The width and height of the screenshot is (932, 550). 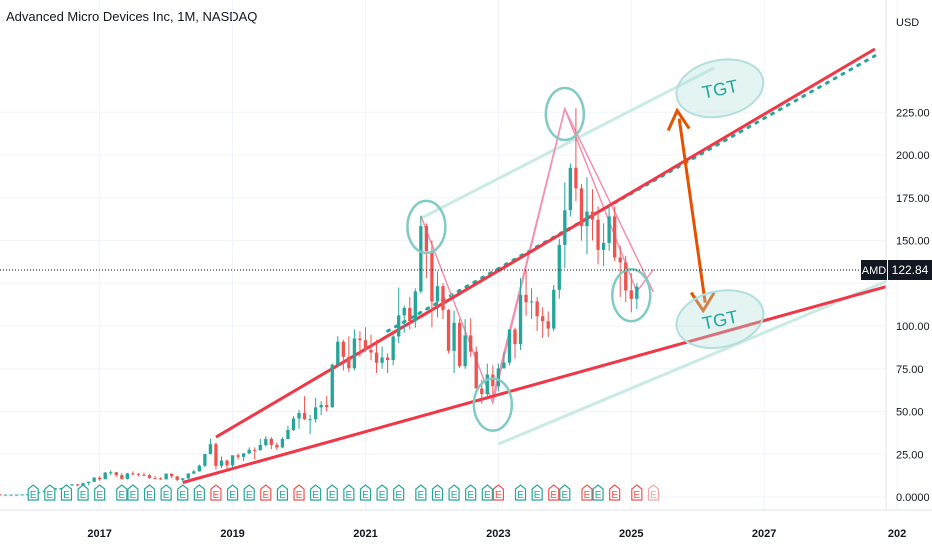 I want to click on price-tick: 0.0000, so click(x=913, y=498).